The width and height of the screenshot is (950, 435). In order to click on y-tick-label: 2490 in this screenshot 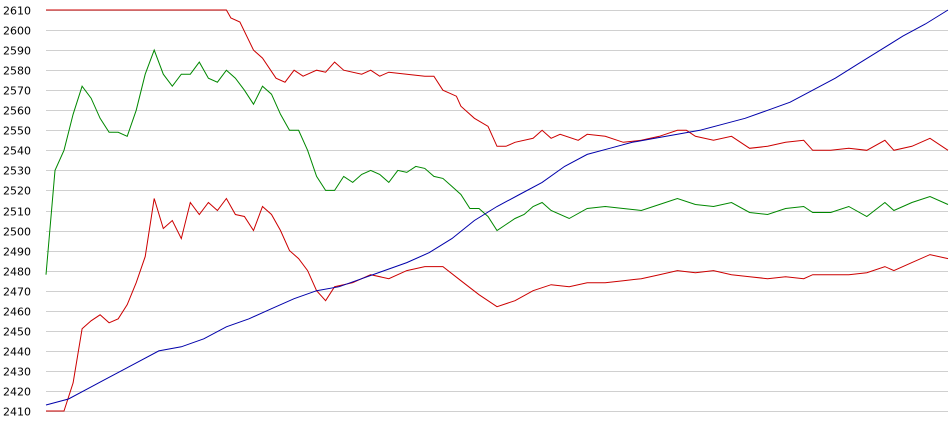, I will do `click(17, 252)`.